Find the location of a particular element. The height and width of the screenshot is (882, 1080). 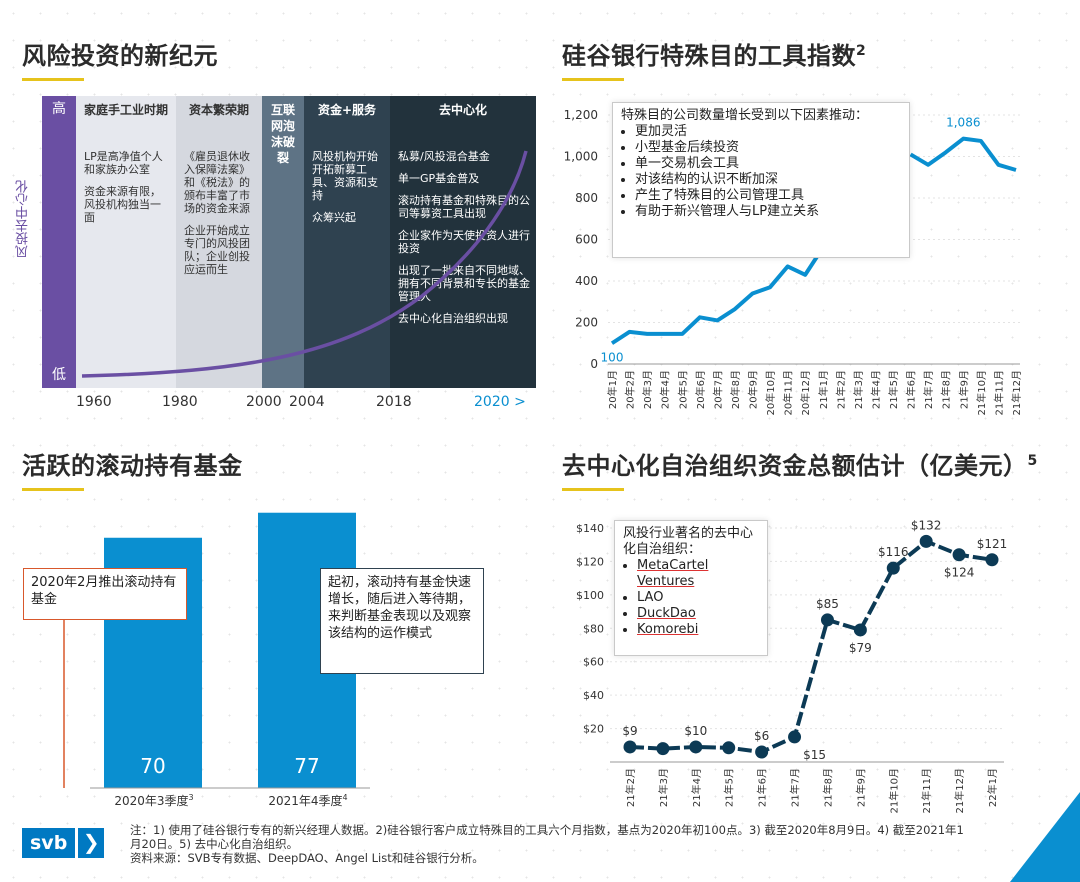

legend-item: 更加灵活 is located at coordinates (768, 132).